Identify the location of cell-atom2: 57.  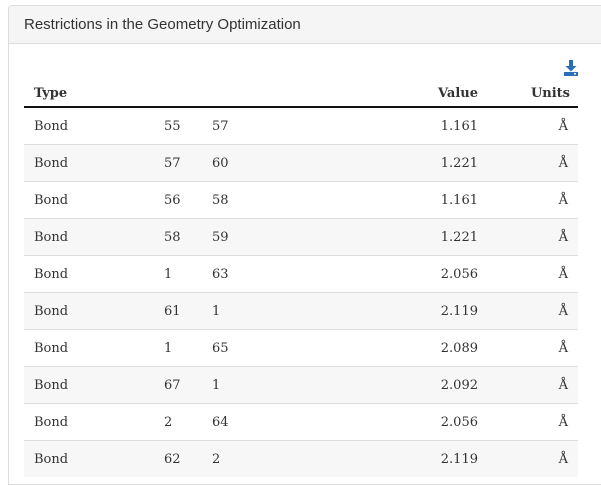
(220, 126).